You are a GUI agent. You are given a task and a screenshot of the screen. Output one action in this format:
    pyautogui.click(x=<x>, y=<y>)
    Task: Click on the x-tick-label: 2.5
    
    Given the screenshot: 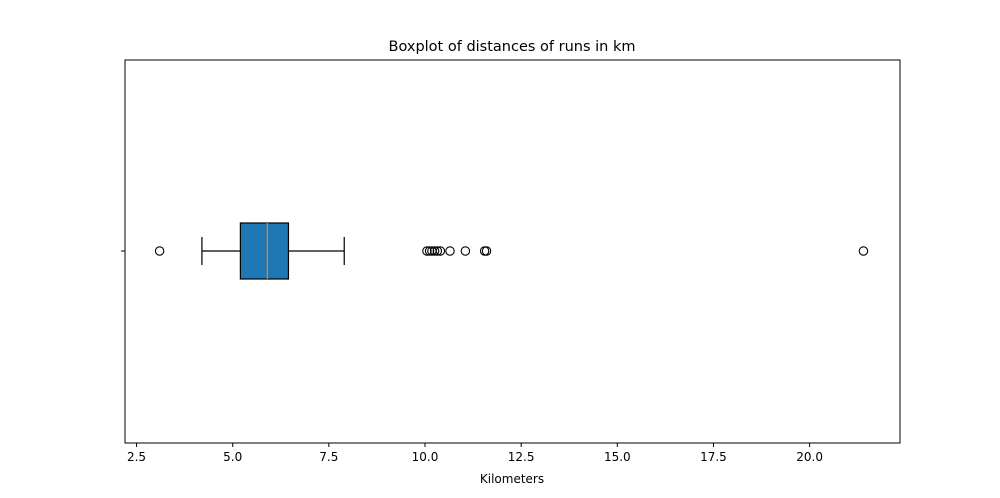 What is the action you would take?
    pyautogui.click(x=136, y=457)
    